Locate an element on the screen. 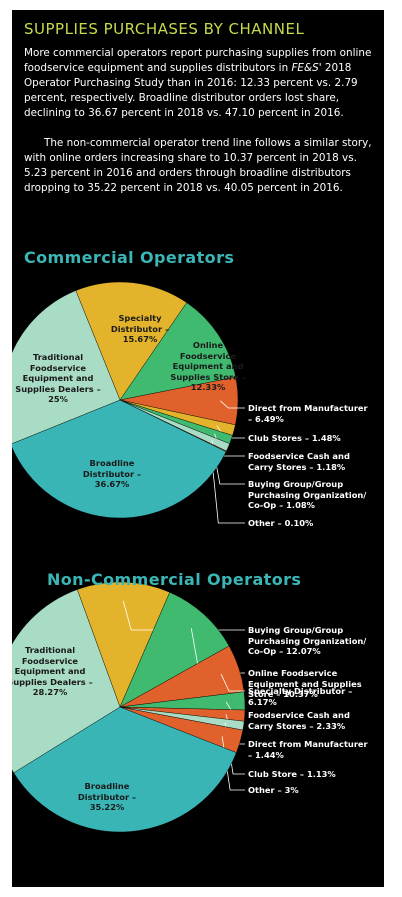  chart-title: Commercial Operators is located at coordinates (129, 257).